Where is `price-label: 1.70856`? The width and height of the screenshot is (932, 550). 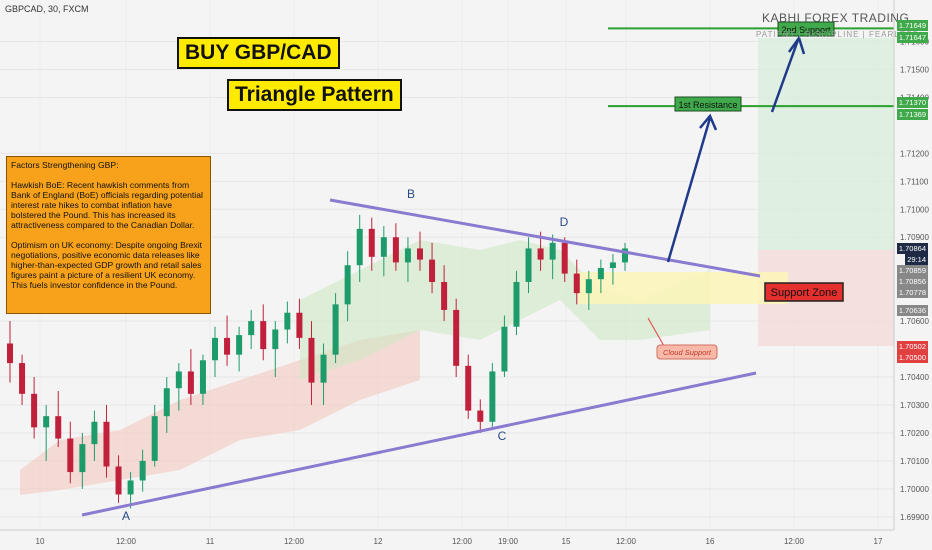 price-label: 1.70856 is located at coordinates (912, 281).